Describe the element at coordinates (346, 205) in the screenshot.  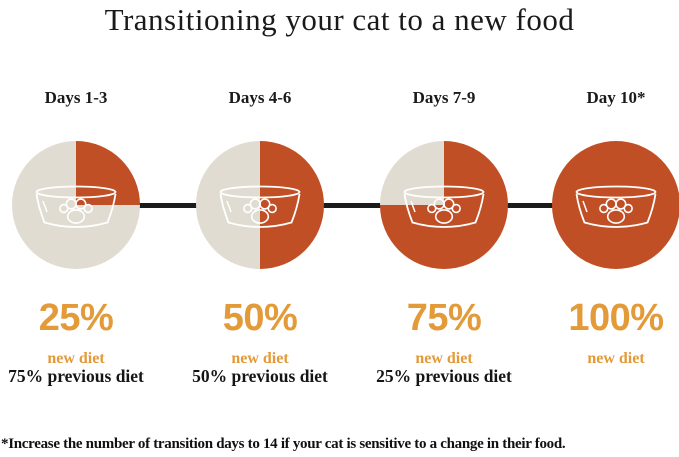
I see `timeline-connector-line` at that location.